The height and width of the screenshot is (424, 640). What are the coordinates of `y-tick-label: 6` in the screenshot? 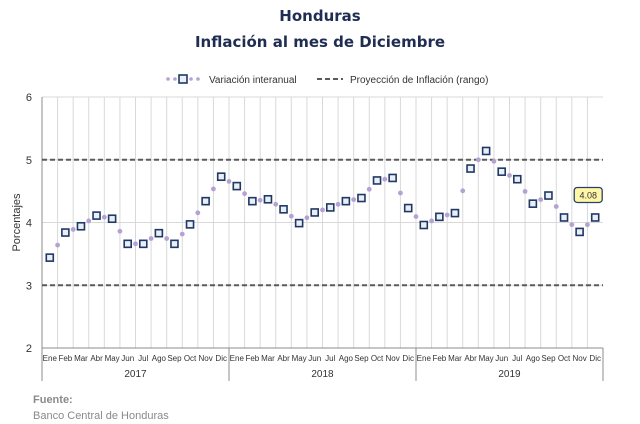 It's located at (29, 98).